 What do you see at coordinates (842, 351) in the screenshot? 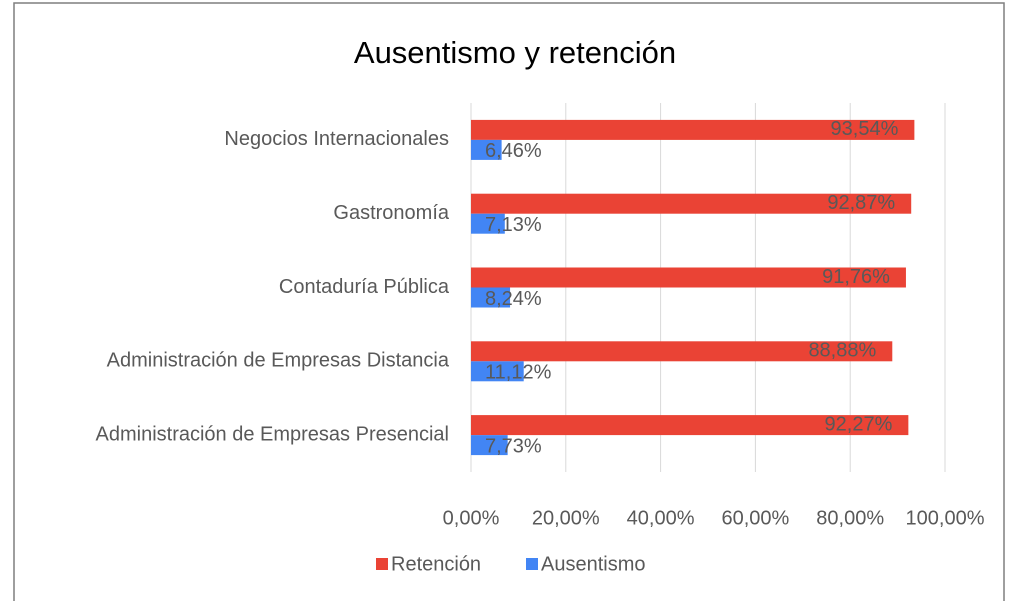
I see `data-label: 88,88%` at bounding box center [842, 351].